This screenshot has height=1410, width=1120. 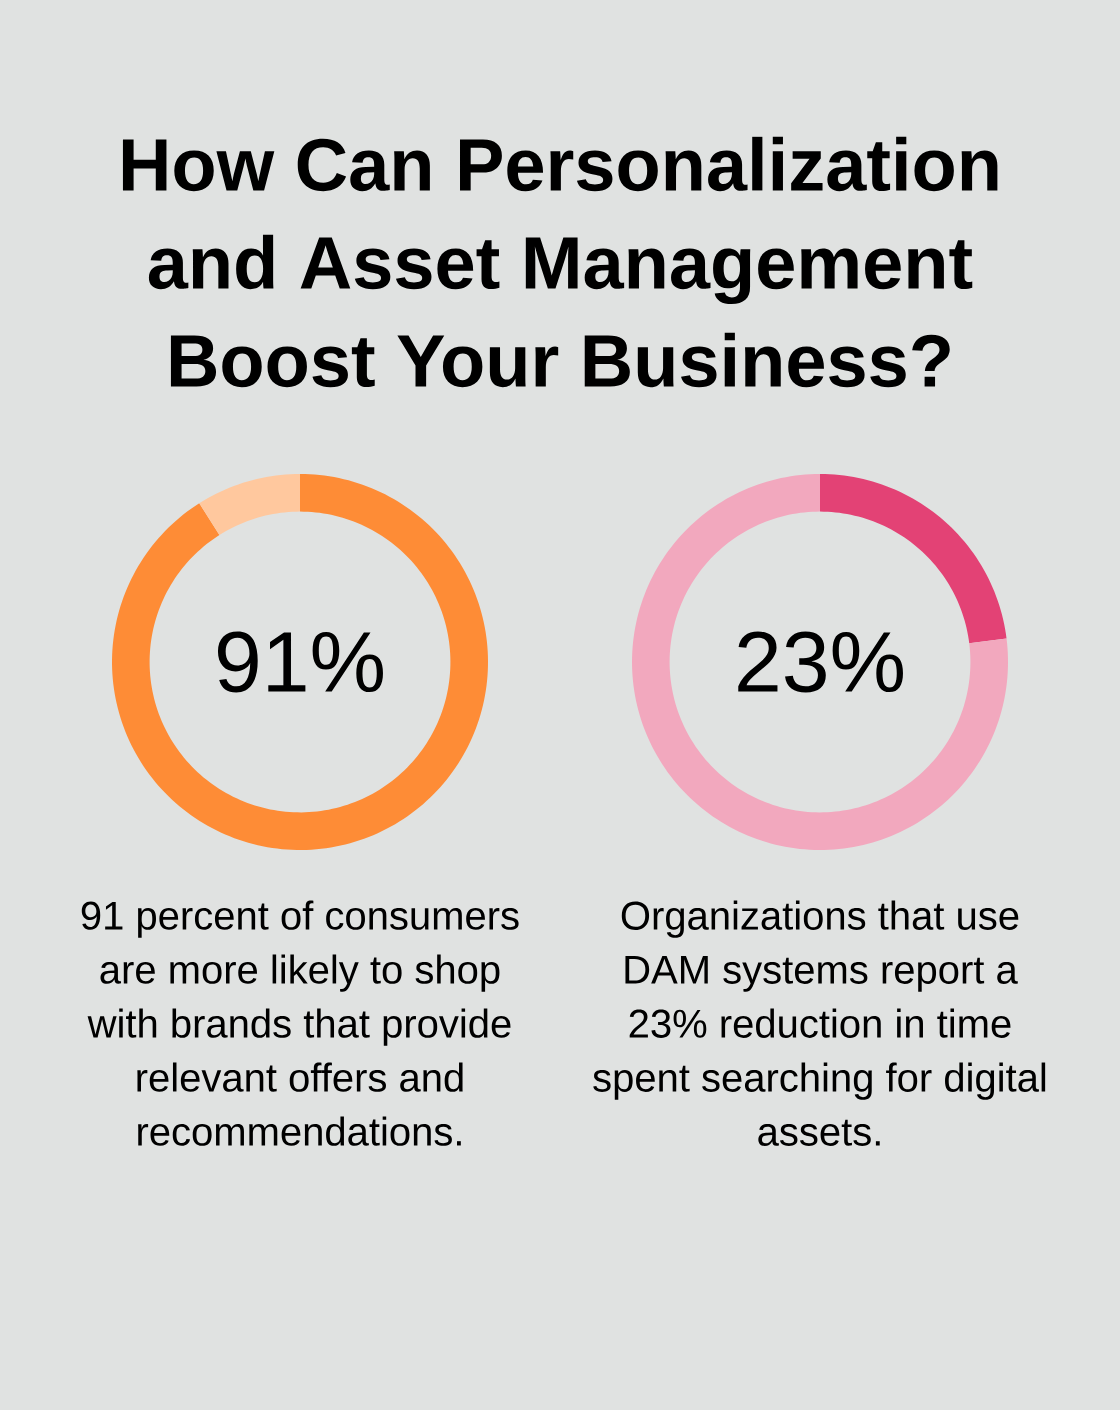 What do you see at coordinates (820, 662) in the screenshot?
I see `data-label: 23%` at bounding box center [820, 662].